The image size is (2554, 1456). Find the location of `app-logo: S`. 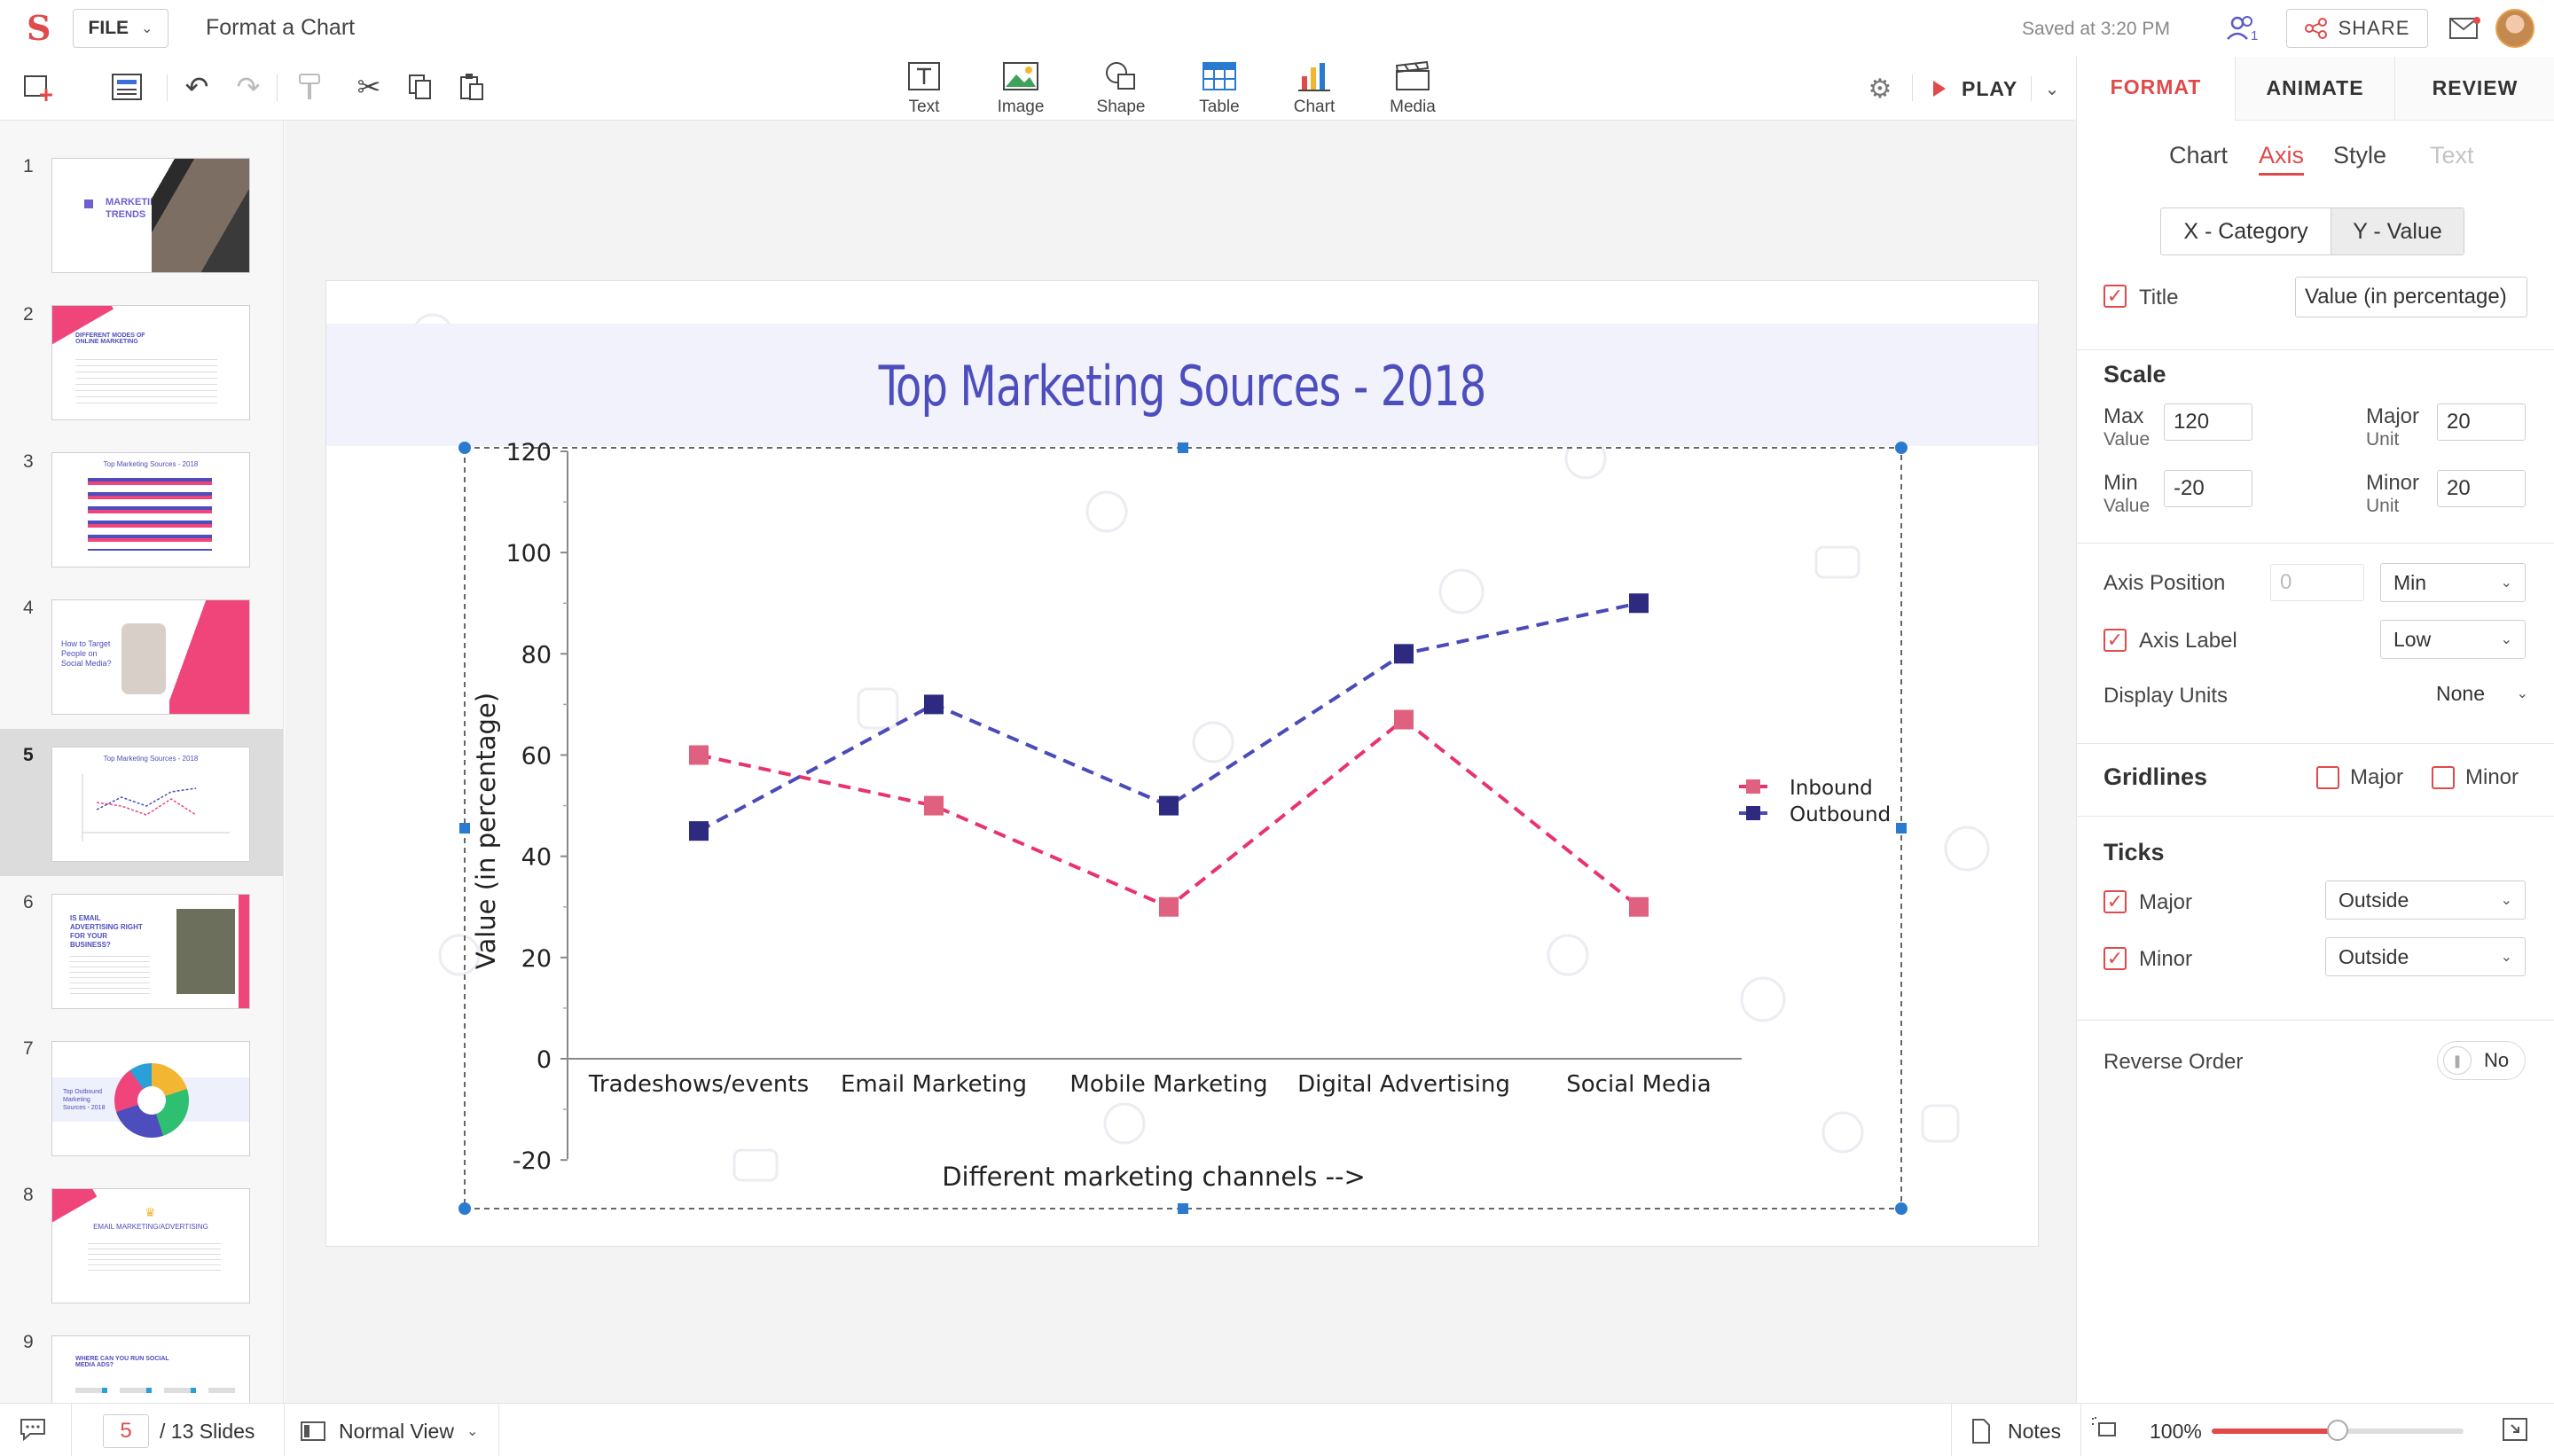

app-logo: S is located at coordinates (39, 28).